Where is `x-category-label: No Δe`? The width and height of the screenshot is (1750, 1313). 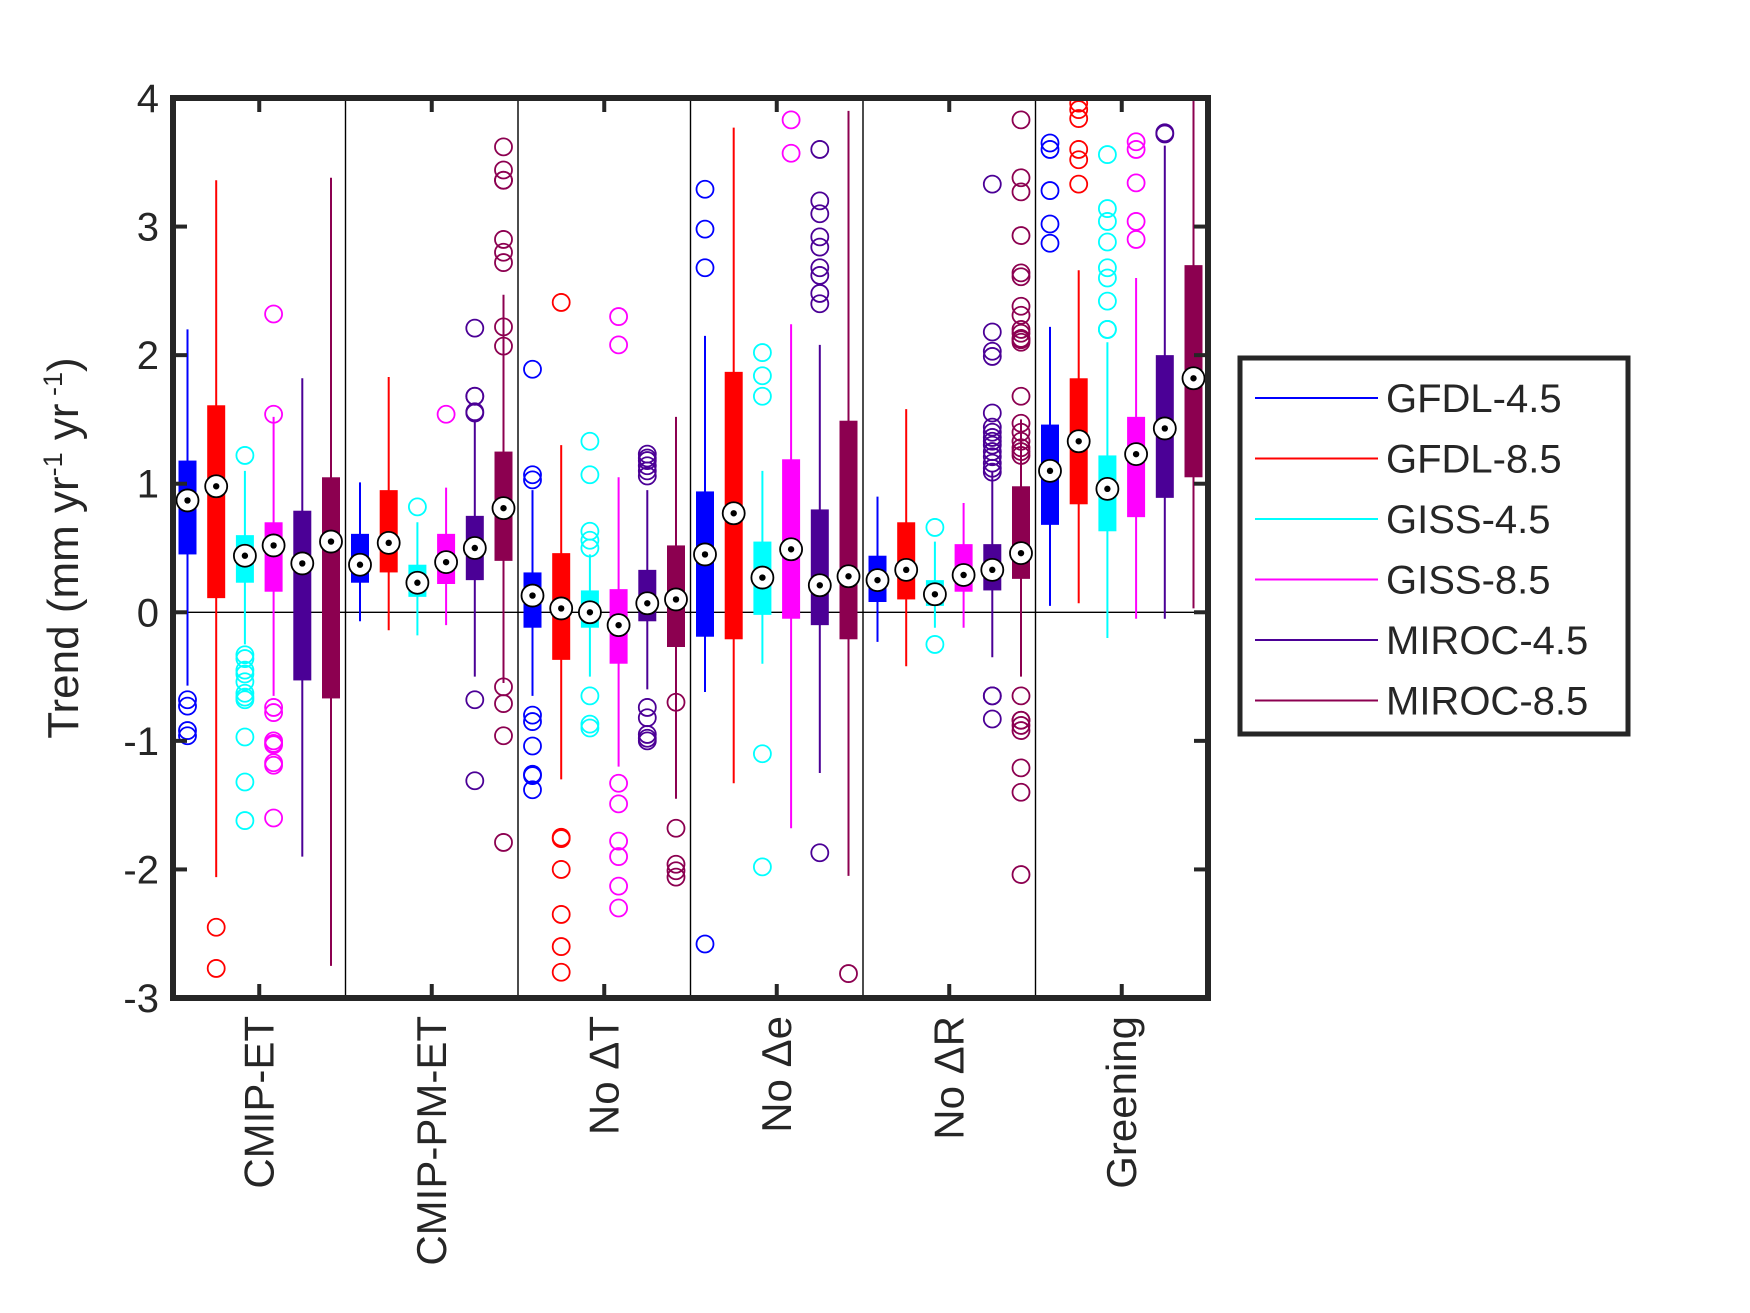 x-category-label: No Δe is located at coordinates (776, 1074).